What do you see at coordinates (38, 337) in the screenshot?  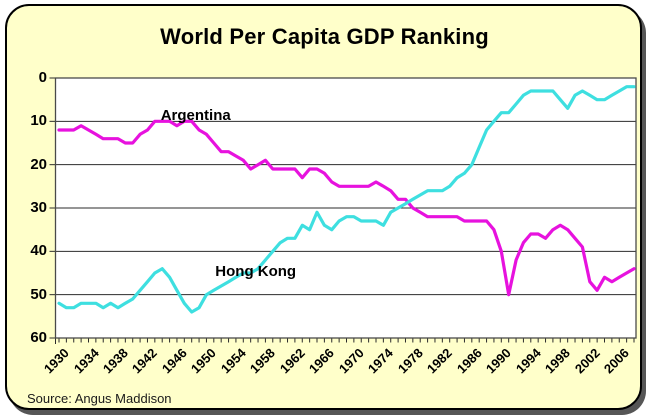 I see `y-tick-label: 60` at bounding box center [38, 337].